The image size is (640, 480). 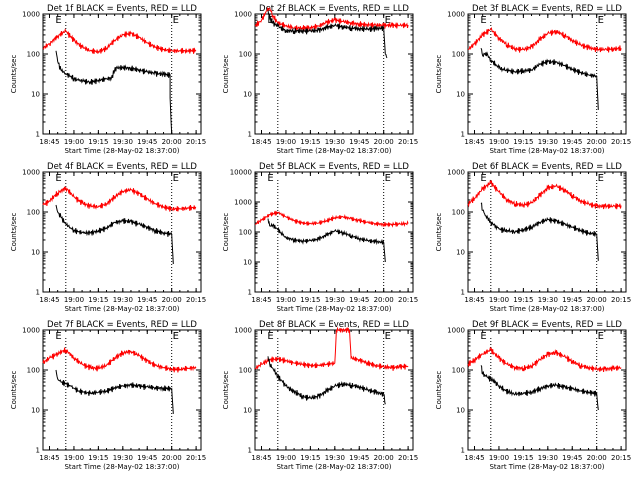 I want to click on y-tick-label: 10000, so click(x=241, y=173).